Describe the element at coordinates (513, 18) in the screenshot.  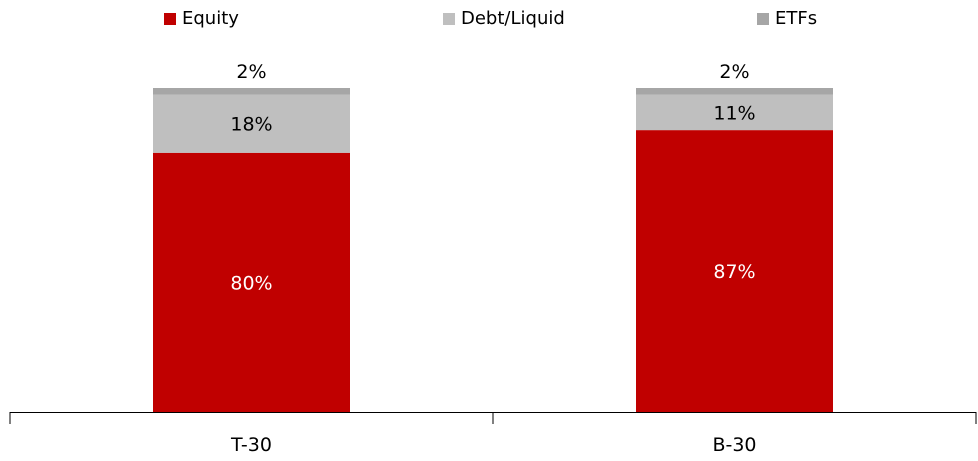
I see `legend-label-debt-liquid: Debt/Liquid` at that location.